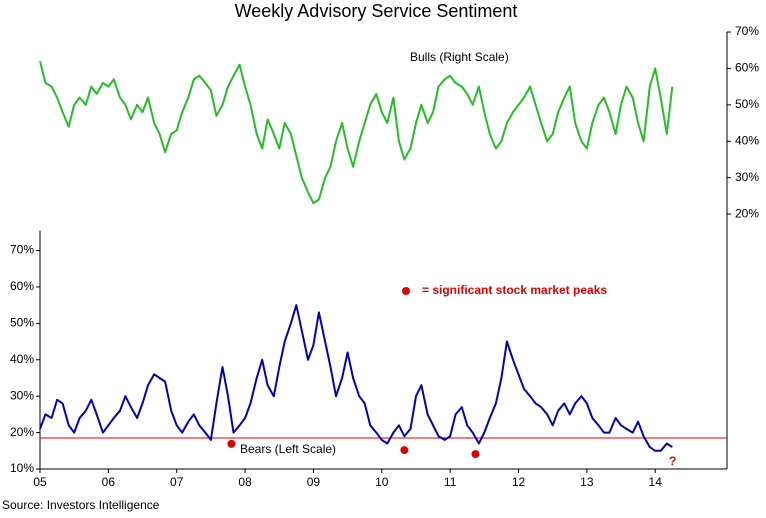 This screenshot has width=766, height=518. What do you see at coordinates (656, 482) in the screenshot?
I see `x-tick-label: 14` at bounding box center [656, 482].